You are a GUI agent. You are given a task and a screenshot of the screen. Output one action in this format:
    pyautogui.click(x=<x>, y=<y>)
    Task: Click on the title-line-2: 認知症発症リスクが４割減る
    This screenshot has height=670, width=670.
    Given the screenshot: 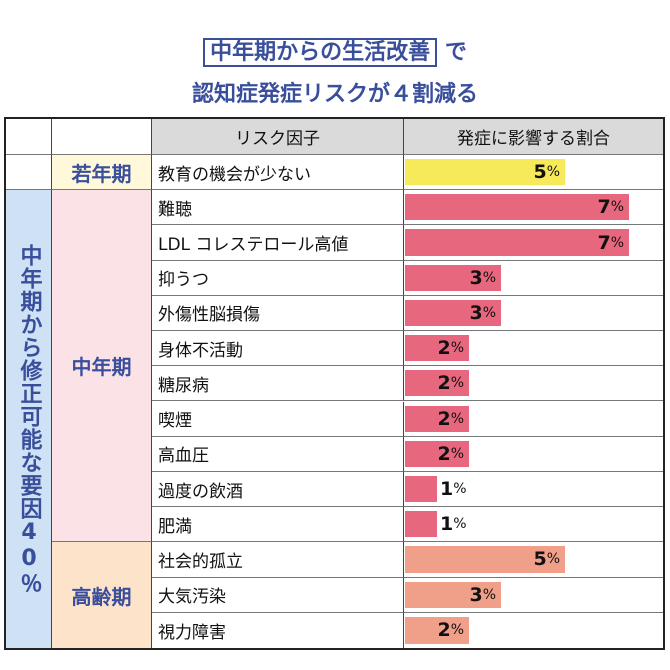 What is the action you would take?
    pyautogui.click(x=334, y=94)
    